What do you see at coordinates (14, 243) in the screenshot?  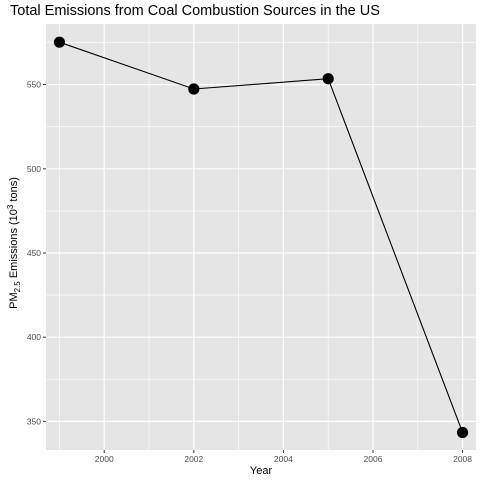 I see `y-axis-title: PM2.5 Emissions (103 tons)` at bounding box center [14, 243].